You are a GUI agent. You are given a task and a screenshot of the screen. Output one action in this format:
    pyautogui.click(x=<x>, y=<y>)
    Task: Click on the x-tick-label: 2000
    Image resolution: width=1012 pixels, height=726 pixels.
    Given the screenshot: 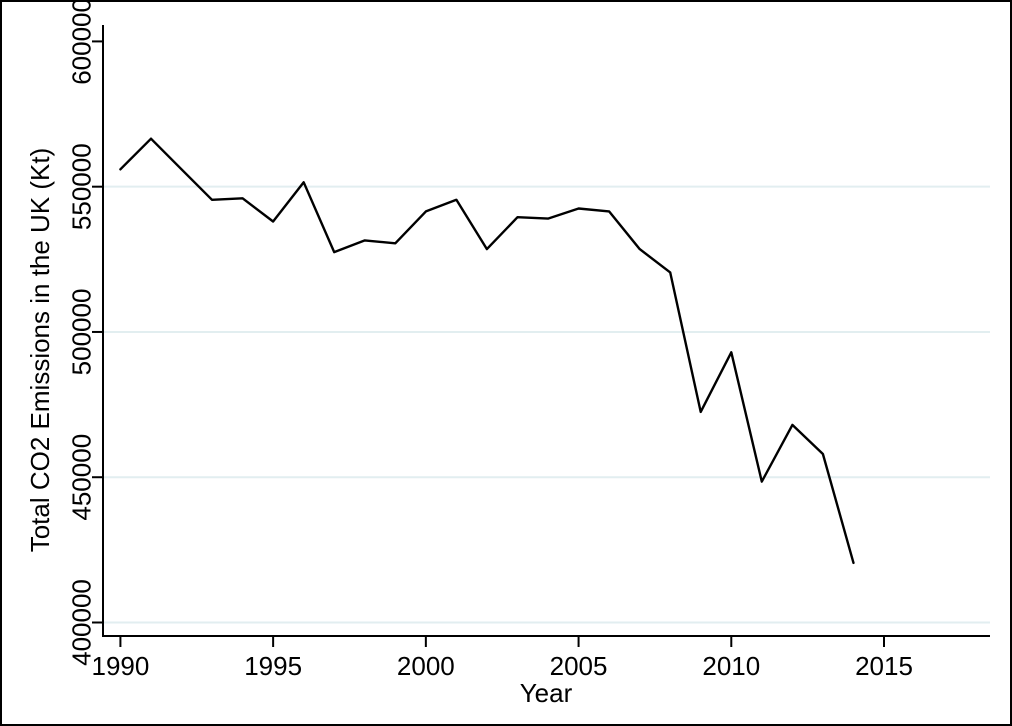 What is the action you would take?
    pyautogui.click(x=426, y=666)
    